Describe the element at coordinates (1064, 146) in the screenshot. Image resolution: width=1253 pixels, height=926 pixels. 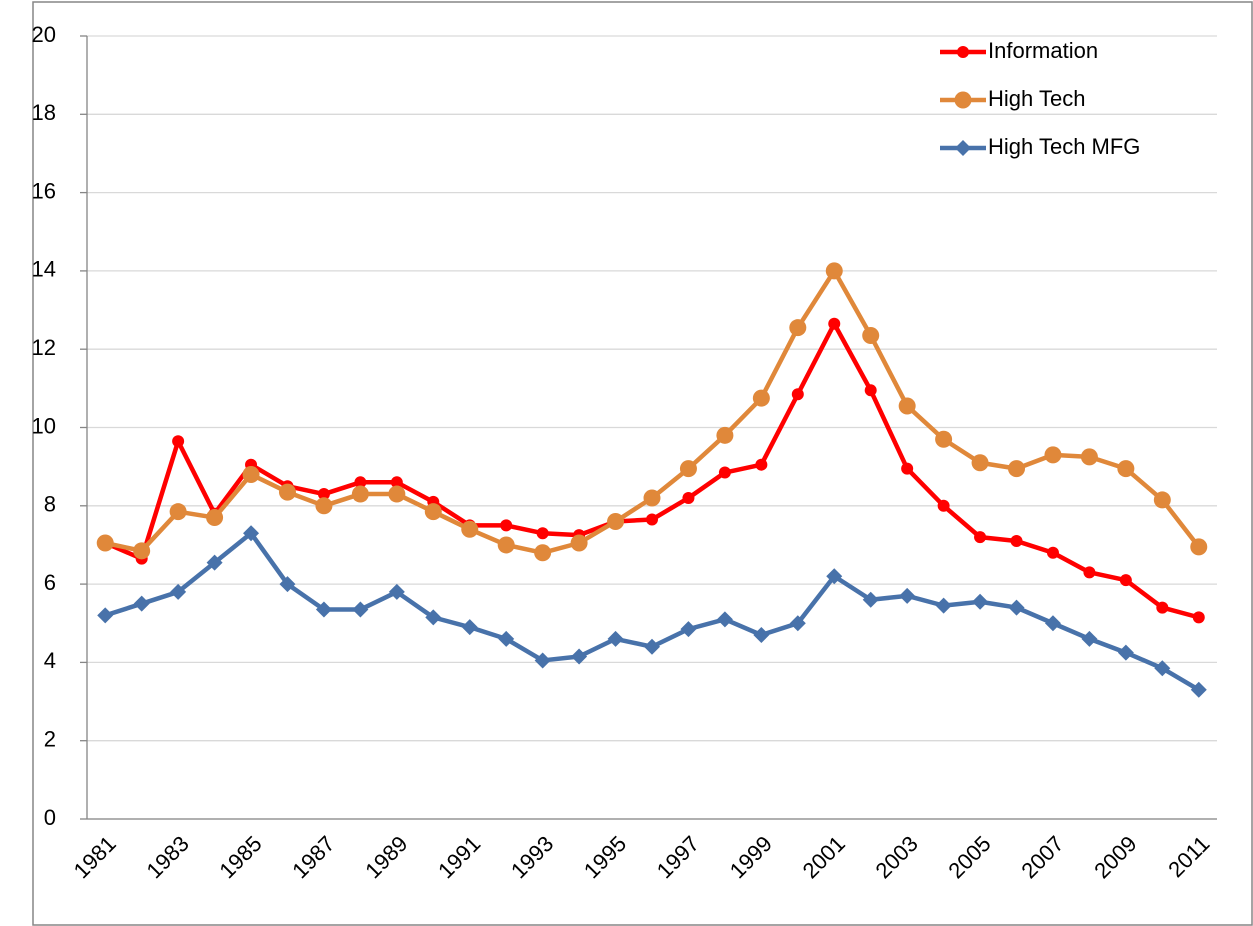
I see `legend-label: High Tech MFG` at that location.